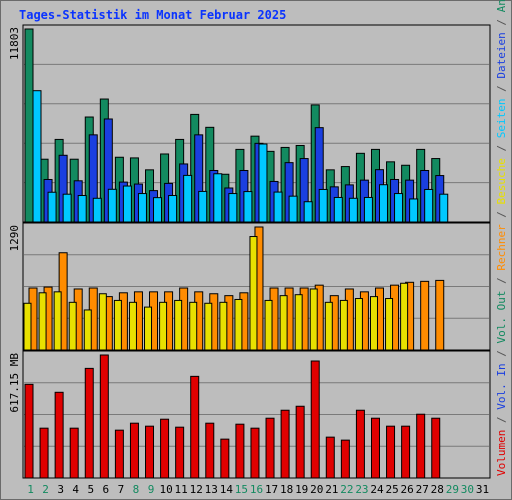 Image resolution: width=512 pixels, height=500 pixels. Describe the element at coordinates (501, 6) in the screenshot. I see `legend-entry: Anfragen` at that location.